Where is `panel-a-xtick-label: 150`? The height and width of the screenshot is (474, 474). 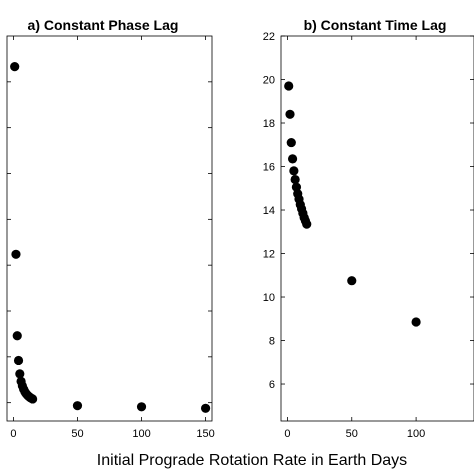
panel-a-xtick-label: 150 is located at coordinates (205, 434).